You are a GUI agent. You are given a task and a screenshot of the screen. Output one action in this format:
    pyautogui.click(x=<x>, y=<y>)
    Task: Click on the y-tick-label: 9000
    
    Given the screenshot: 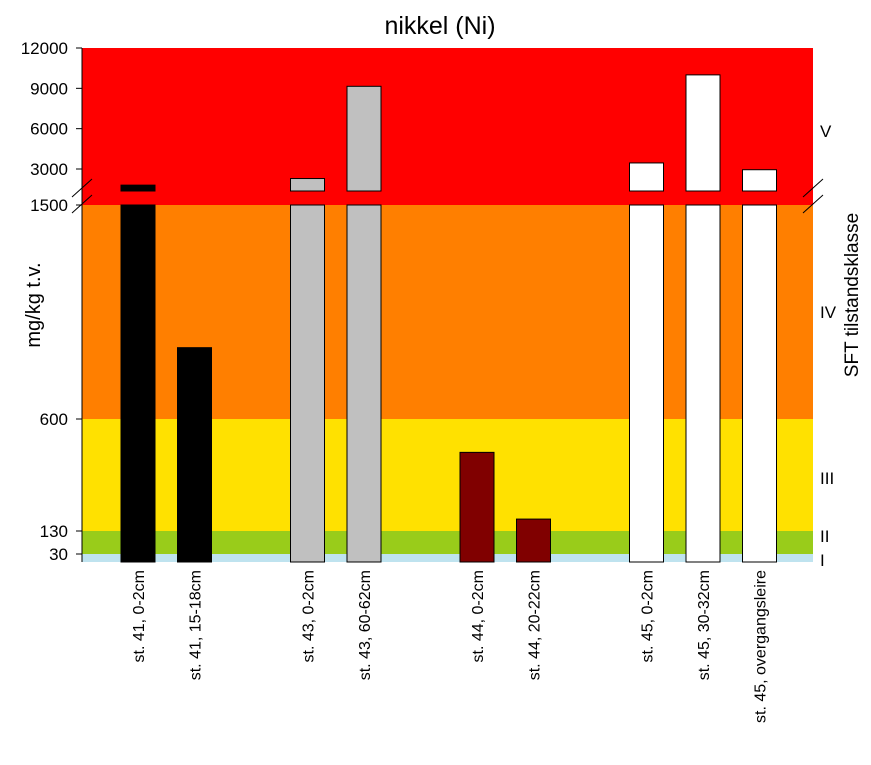 What is the action you would take?
    pyautogui.click(x=49, y=88)
    